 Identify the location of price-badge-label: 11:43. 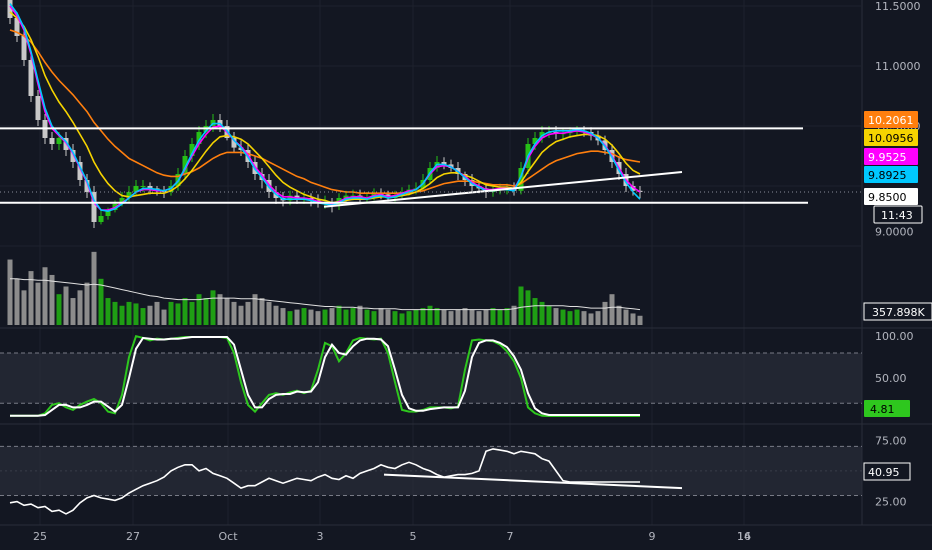
(897, 215).